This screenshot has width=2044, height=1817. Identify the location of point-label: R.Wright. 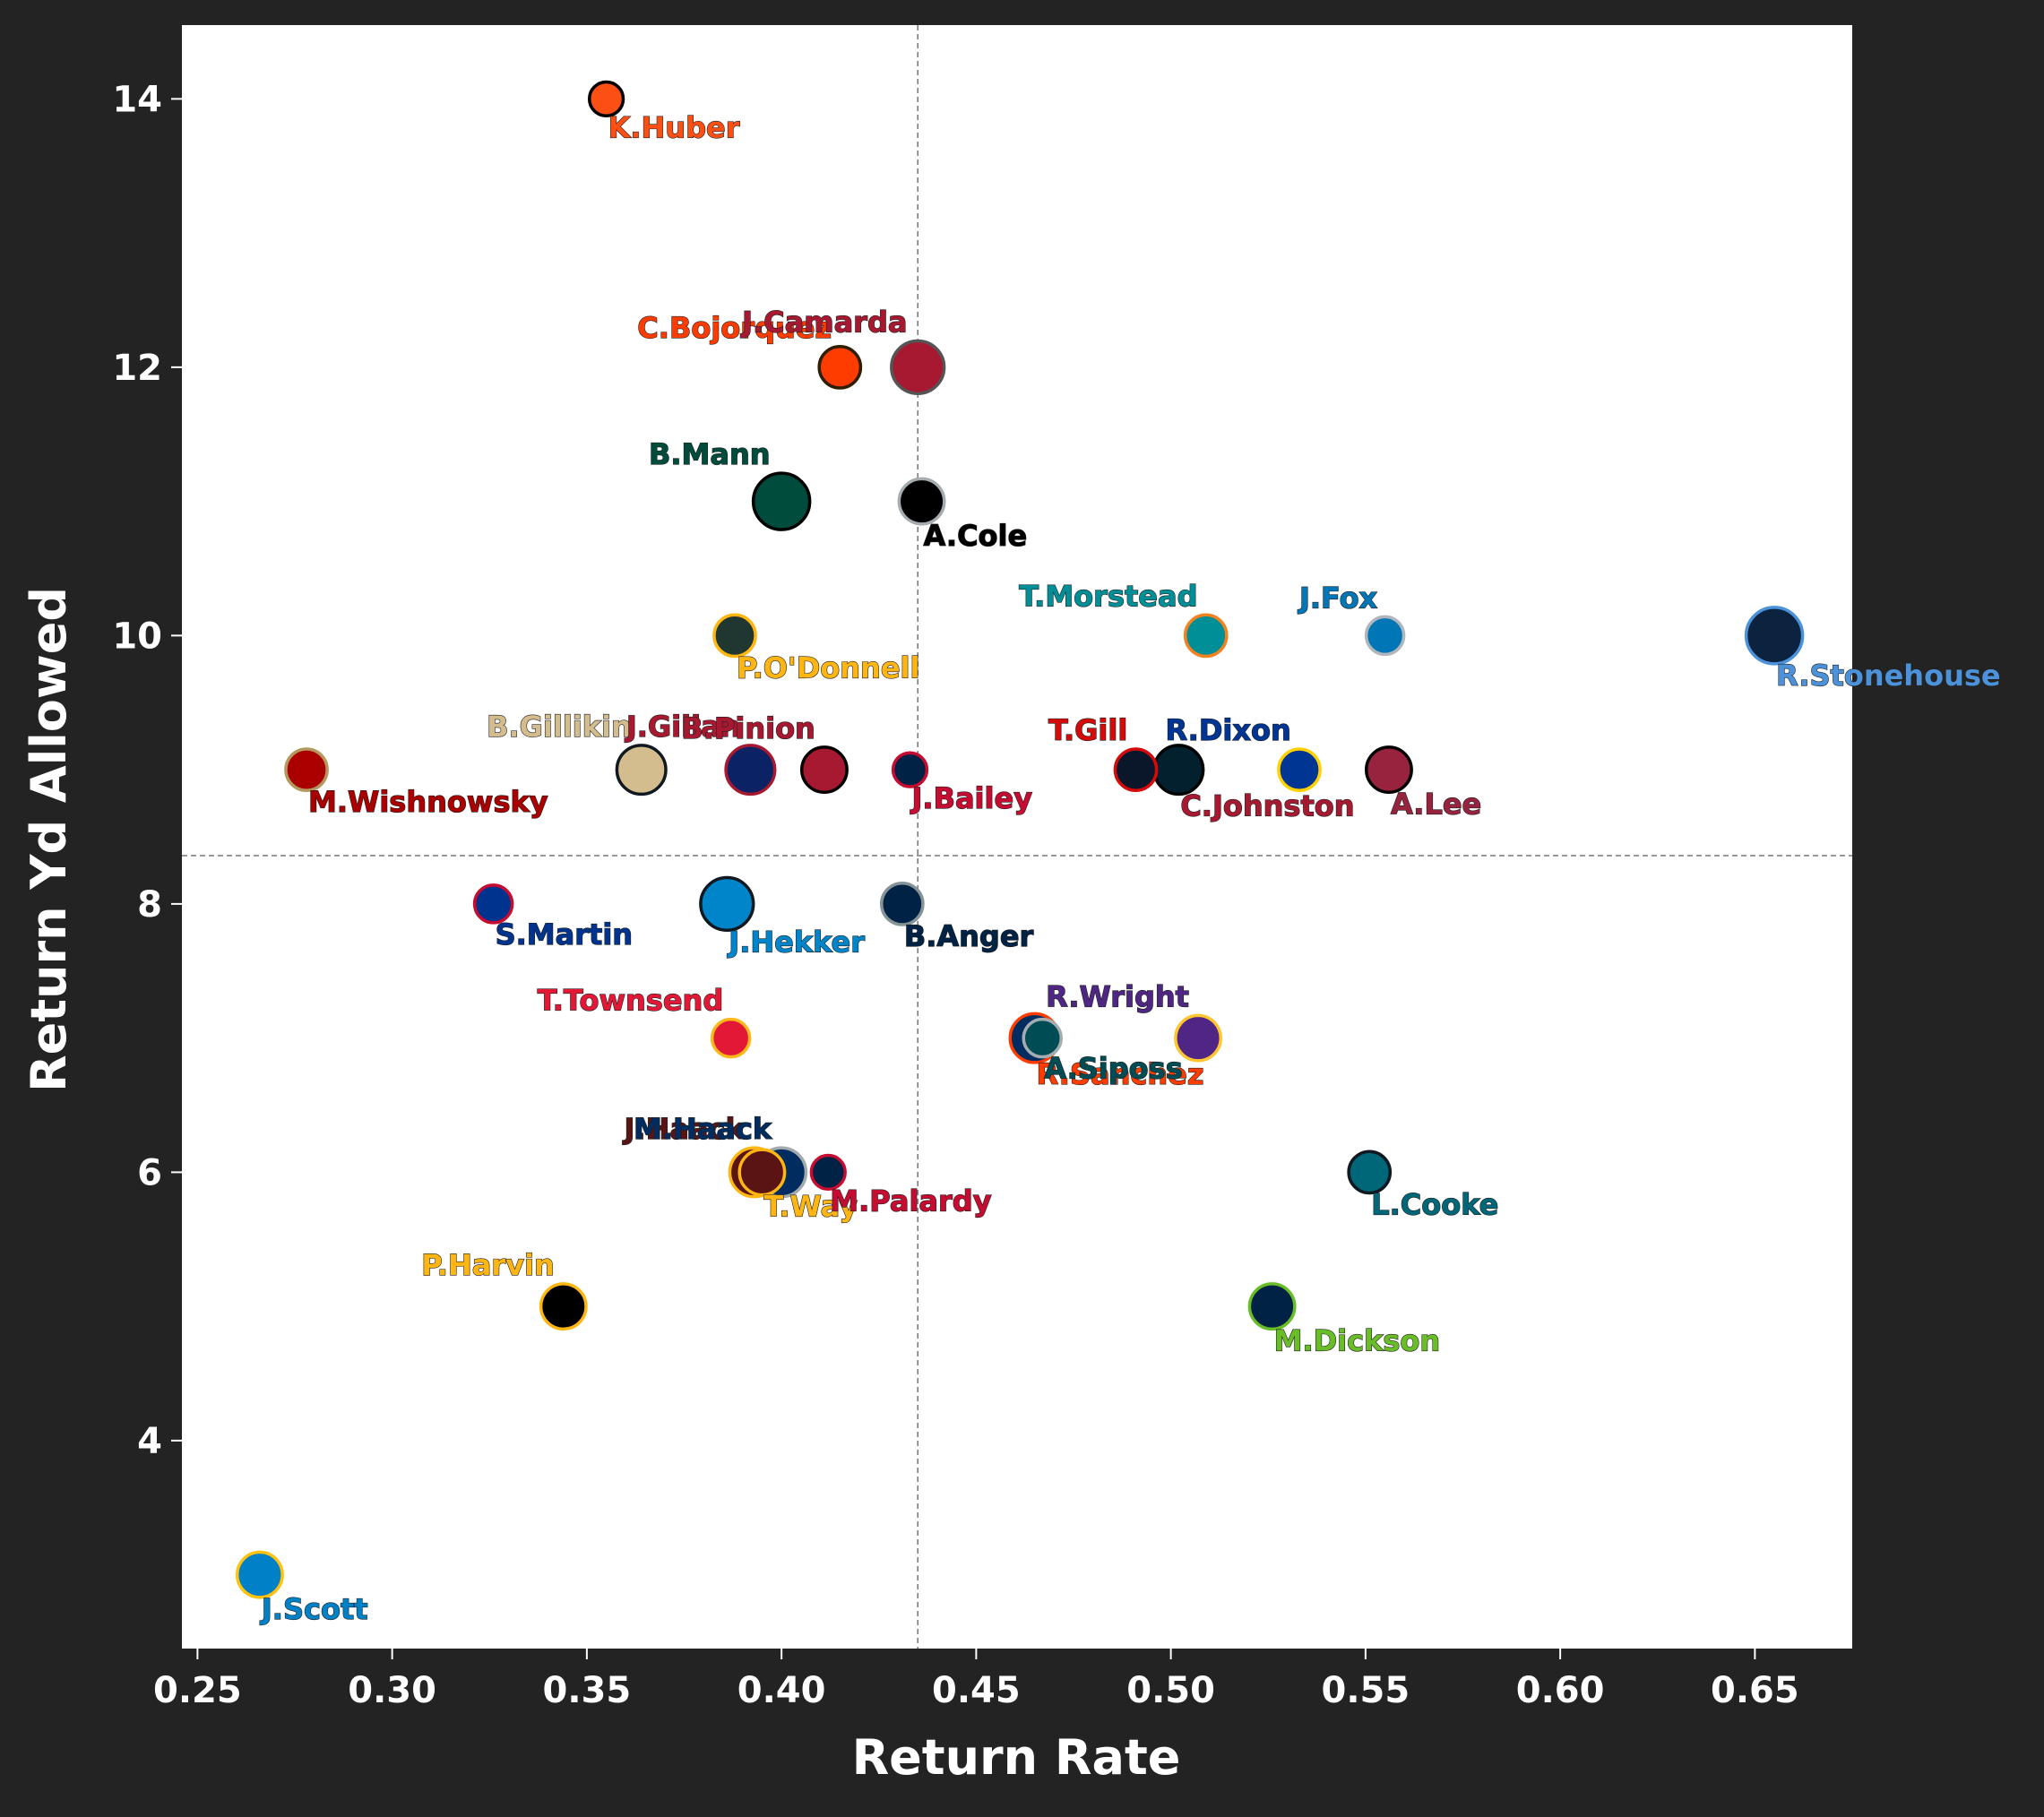
(1117, 996).